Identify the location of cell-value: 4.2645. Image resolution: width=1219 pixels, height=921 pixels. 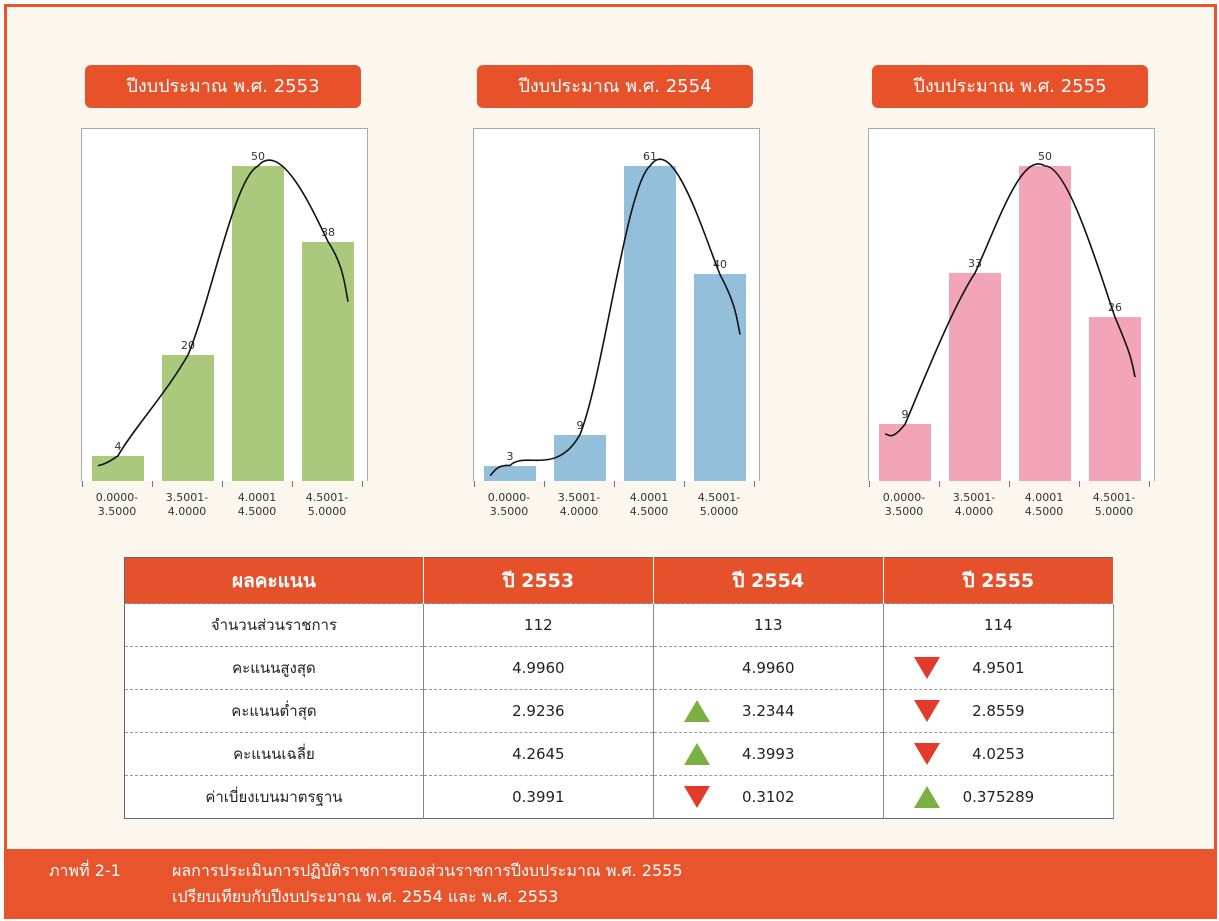
(538, 754).